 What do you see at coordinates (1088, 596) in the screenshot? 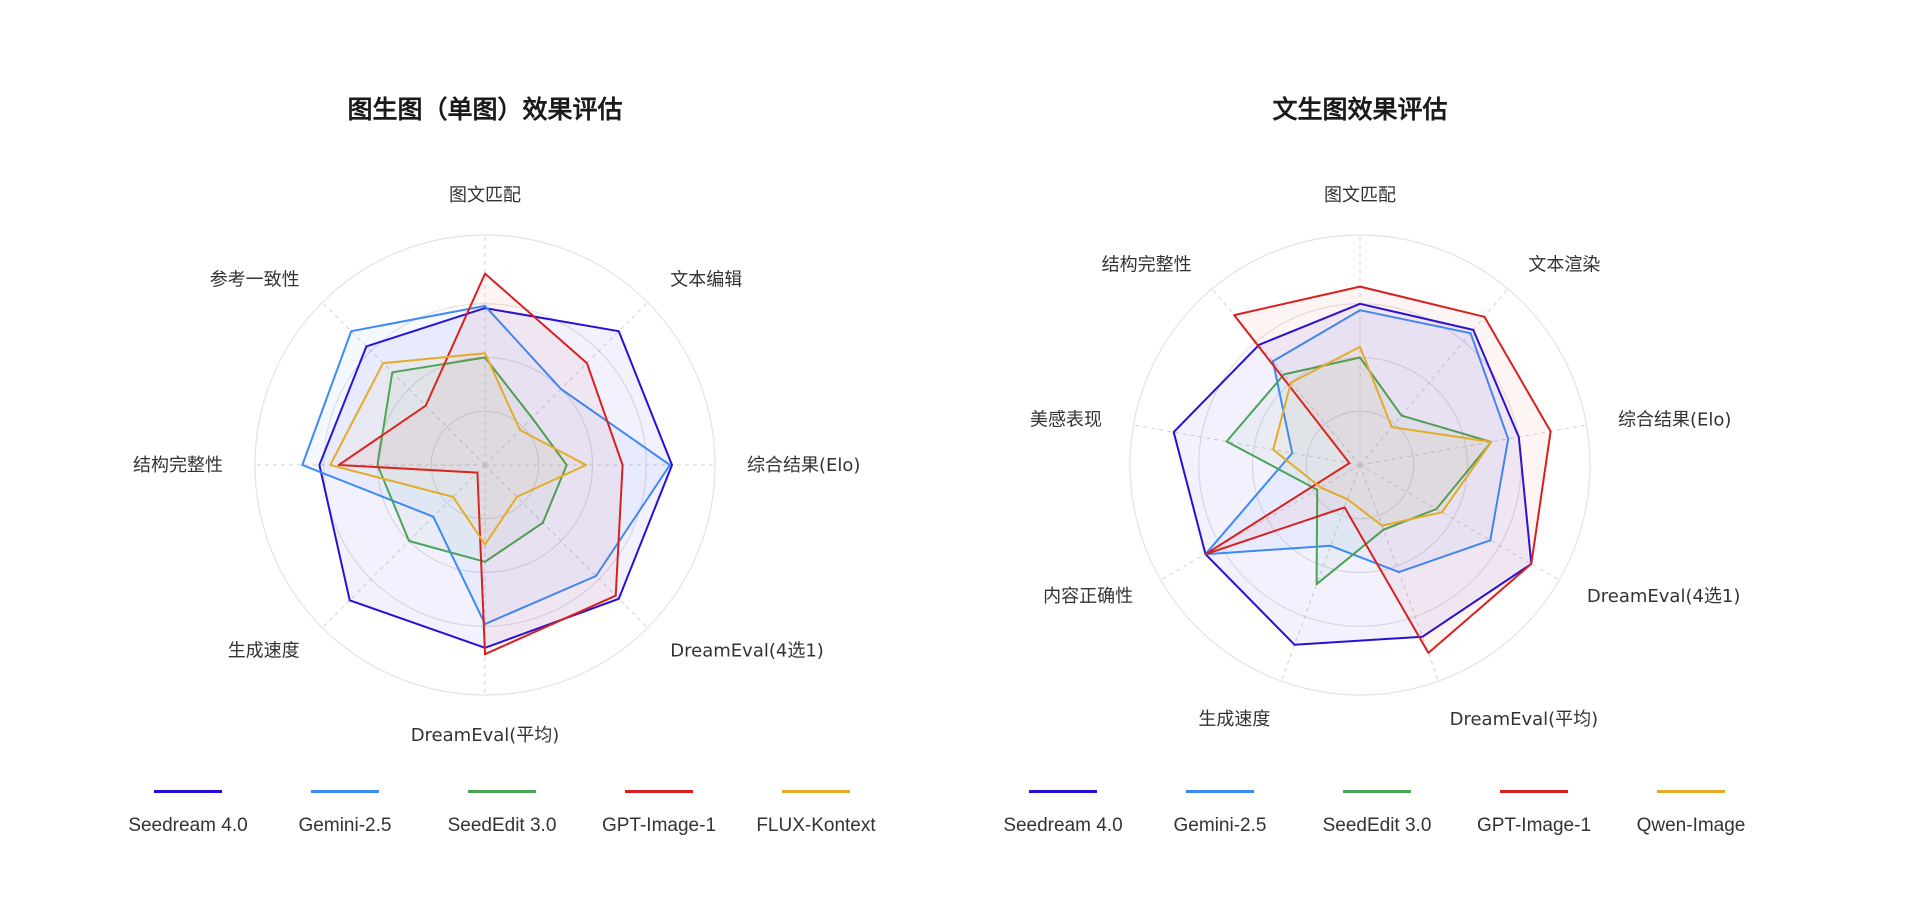
I see `axis-label: 内容正确性` at bounding box center [1088, 596].